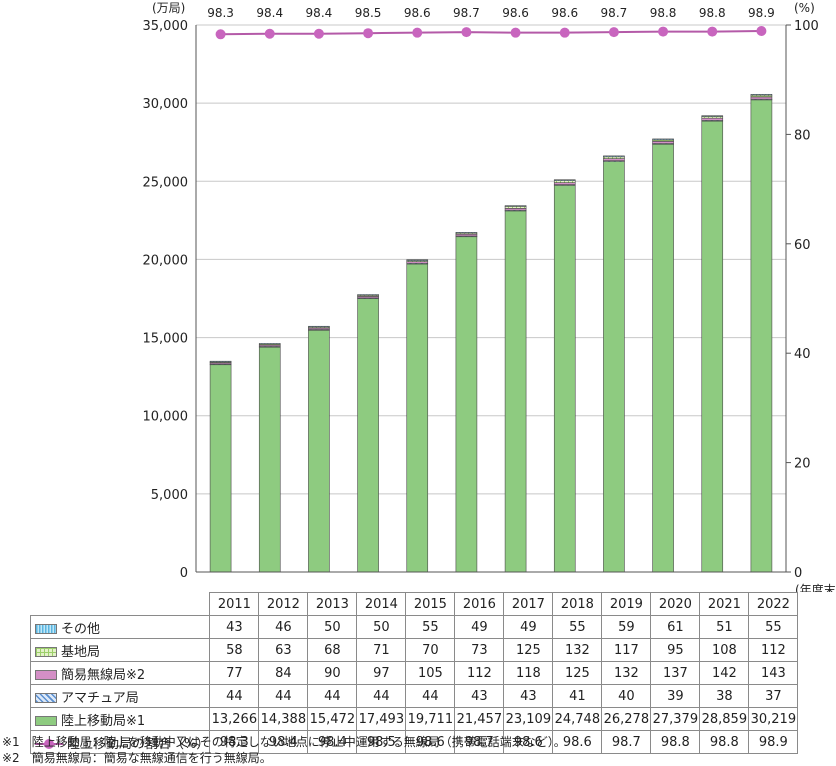 The image size is (836, 766). I want to click on table-cell: 49, so click(479, 627).